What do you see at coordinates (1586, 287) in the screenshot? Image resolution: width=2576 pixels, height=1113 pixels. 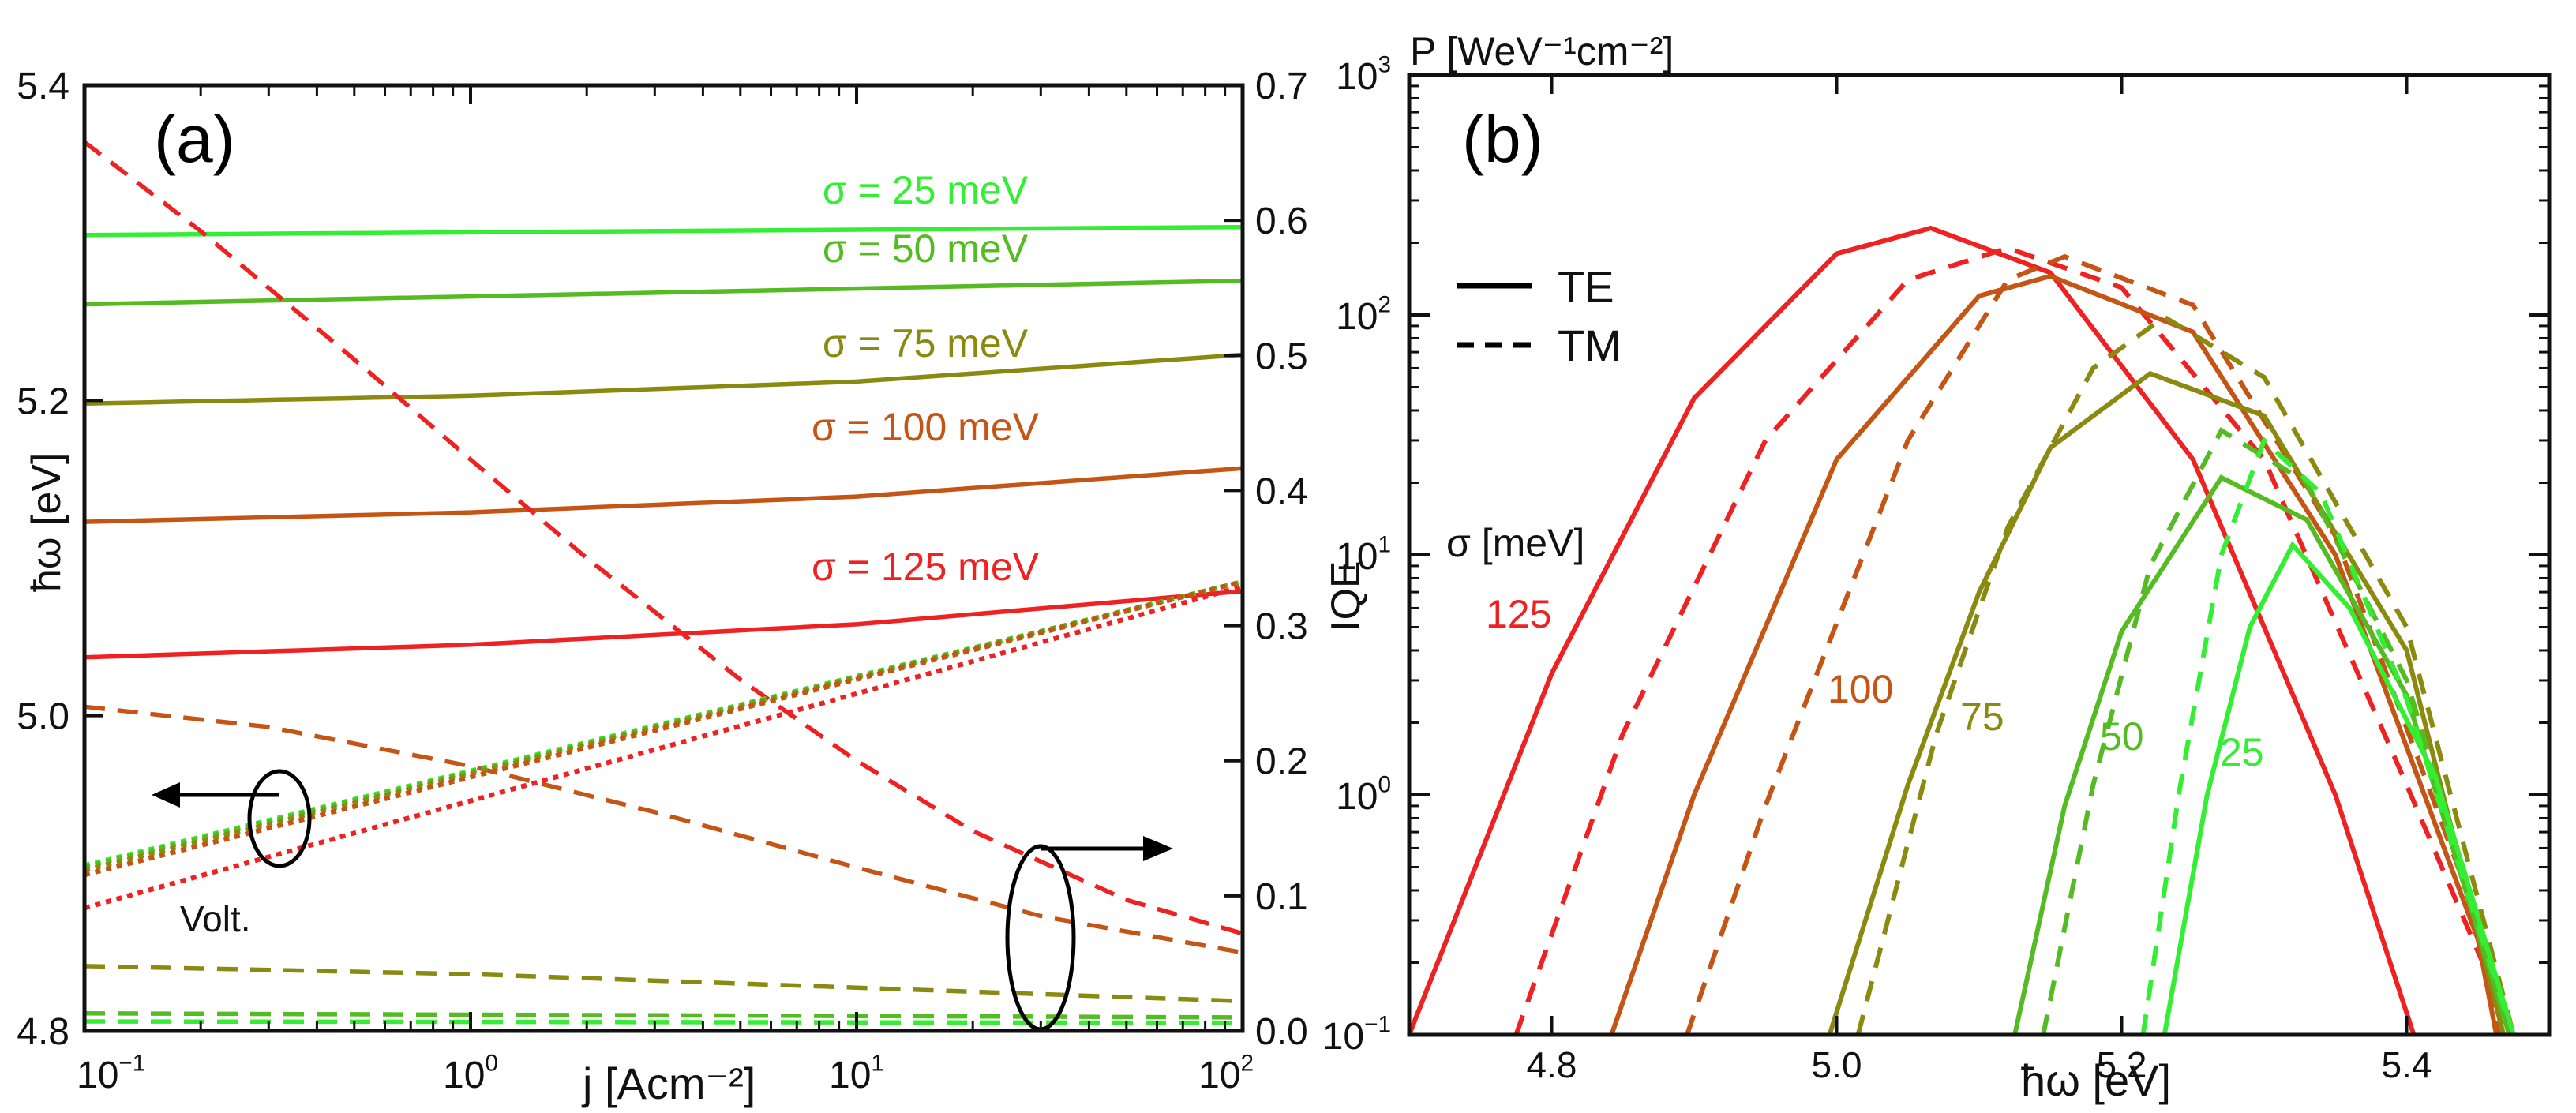 I see `legend-te-label: TE` at bounding box center [1586, 287].